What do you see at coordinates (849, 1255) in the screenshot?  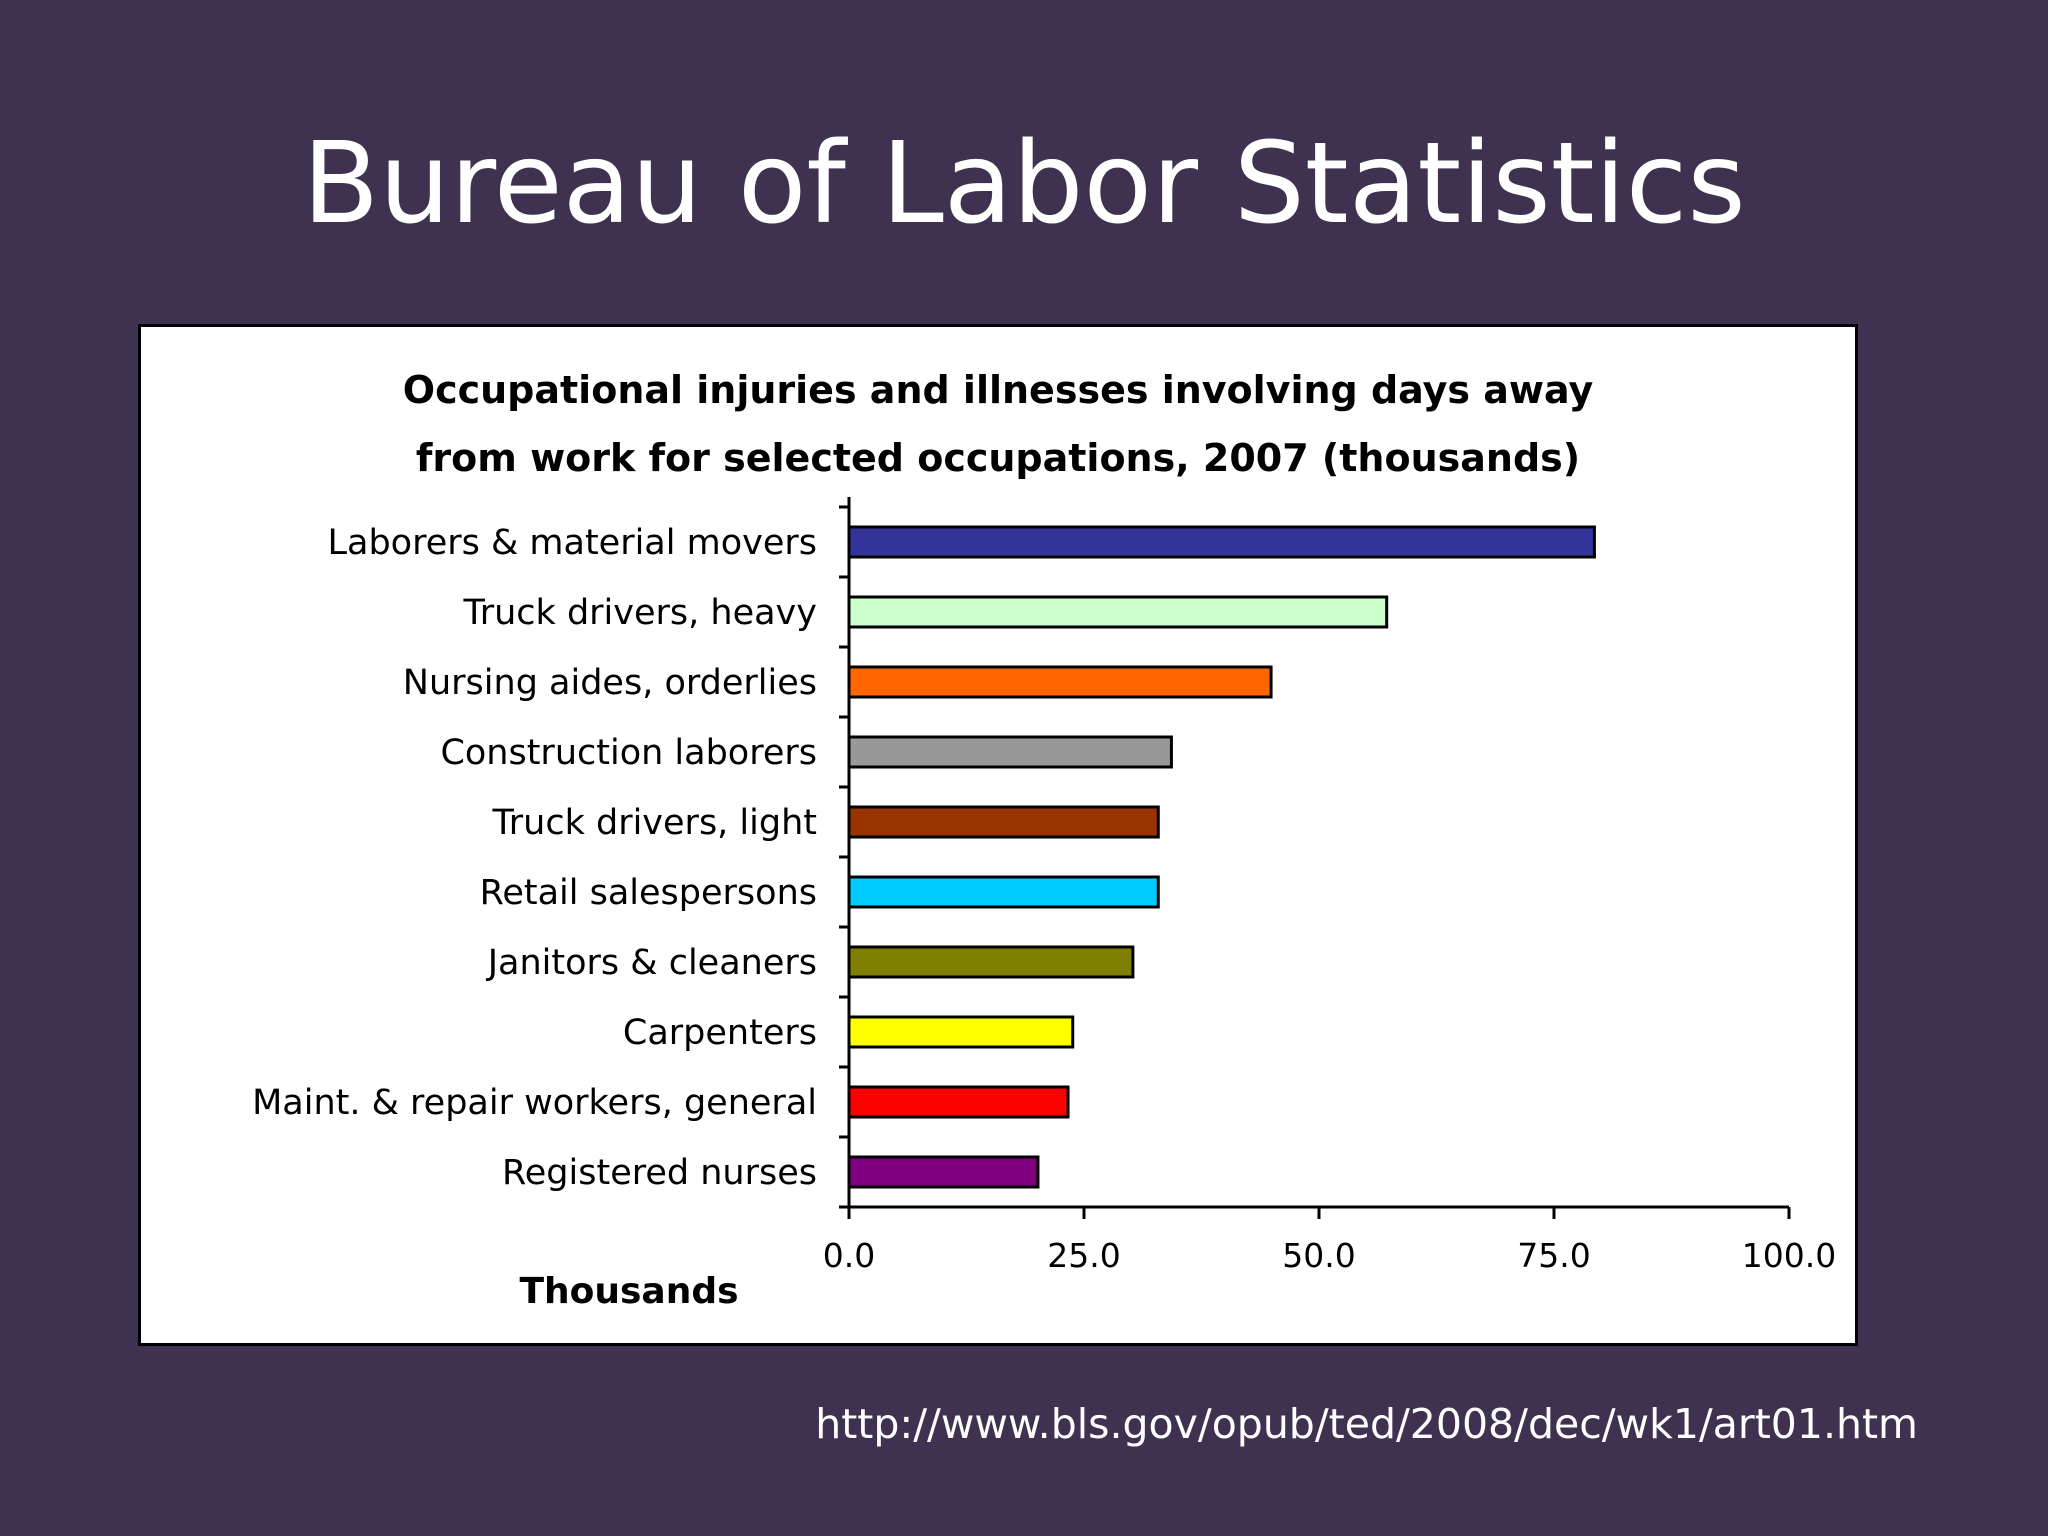 I see `x-tick-label: 0.0` at bounding box center [849, 1255].